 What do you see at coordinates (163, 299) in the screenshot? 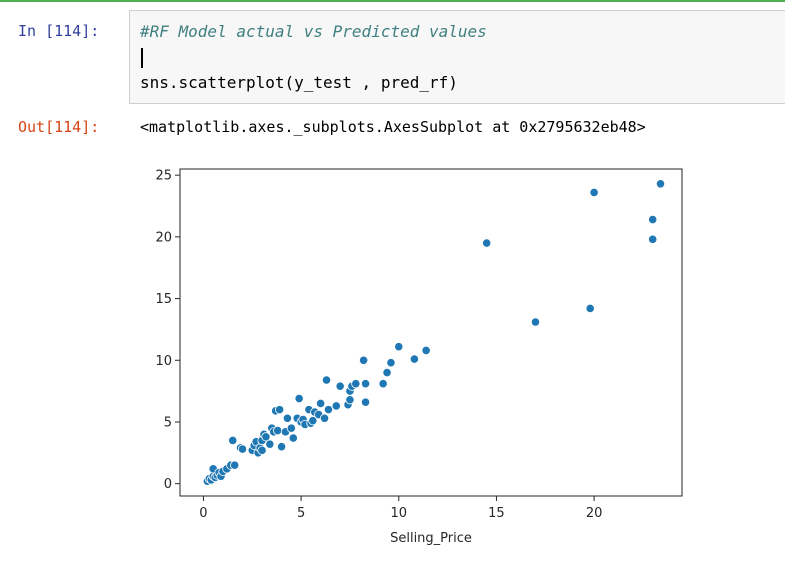
I see `y-tick-label: 15` at bounding box center [163, 299].